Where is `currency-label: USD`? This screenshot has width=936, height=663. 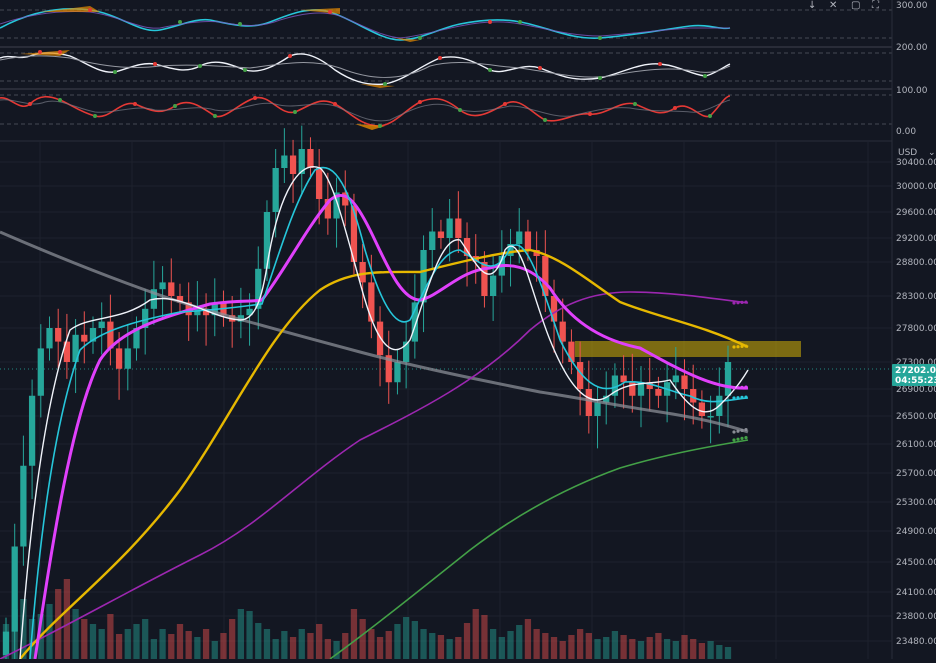
currency-label: USD is located at coordinates (907, 153).